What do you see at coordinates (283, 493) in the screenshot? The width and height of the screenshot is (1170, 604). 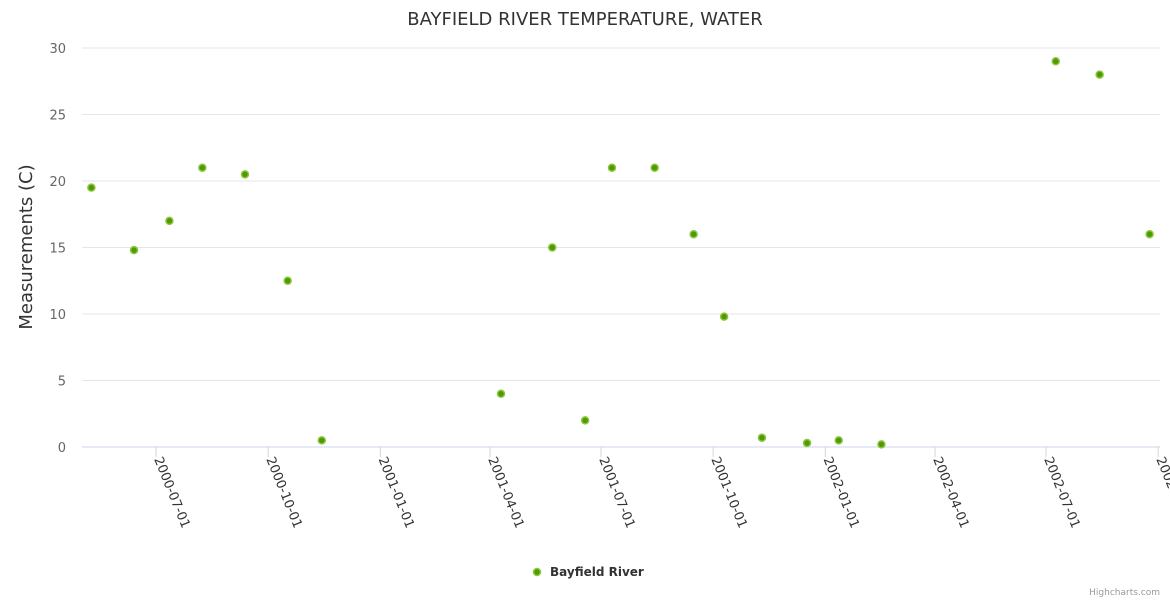 I see `x-tick-label: 2000-10-01` at bounding box center [283, 493].